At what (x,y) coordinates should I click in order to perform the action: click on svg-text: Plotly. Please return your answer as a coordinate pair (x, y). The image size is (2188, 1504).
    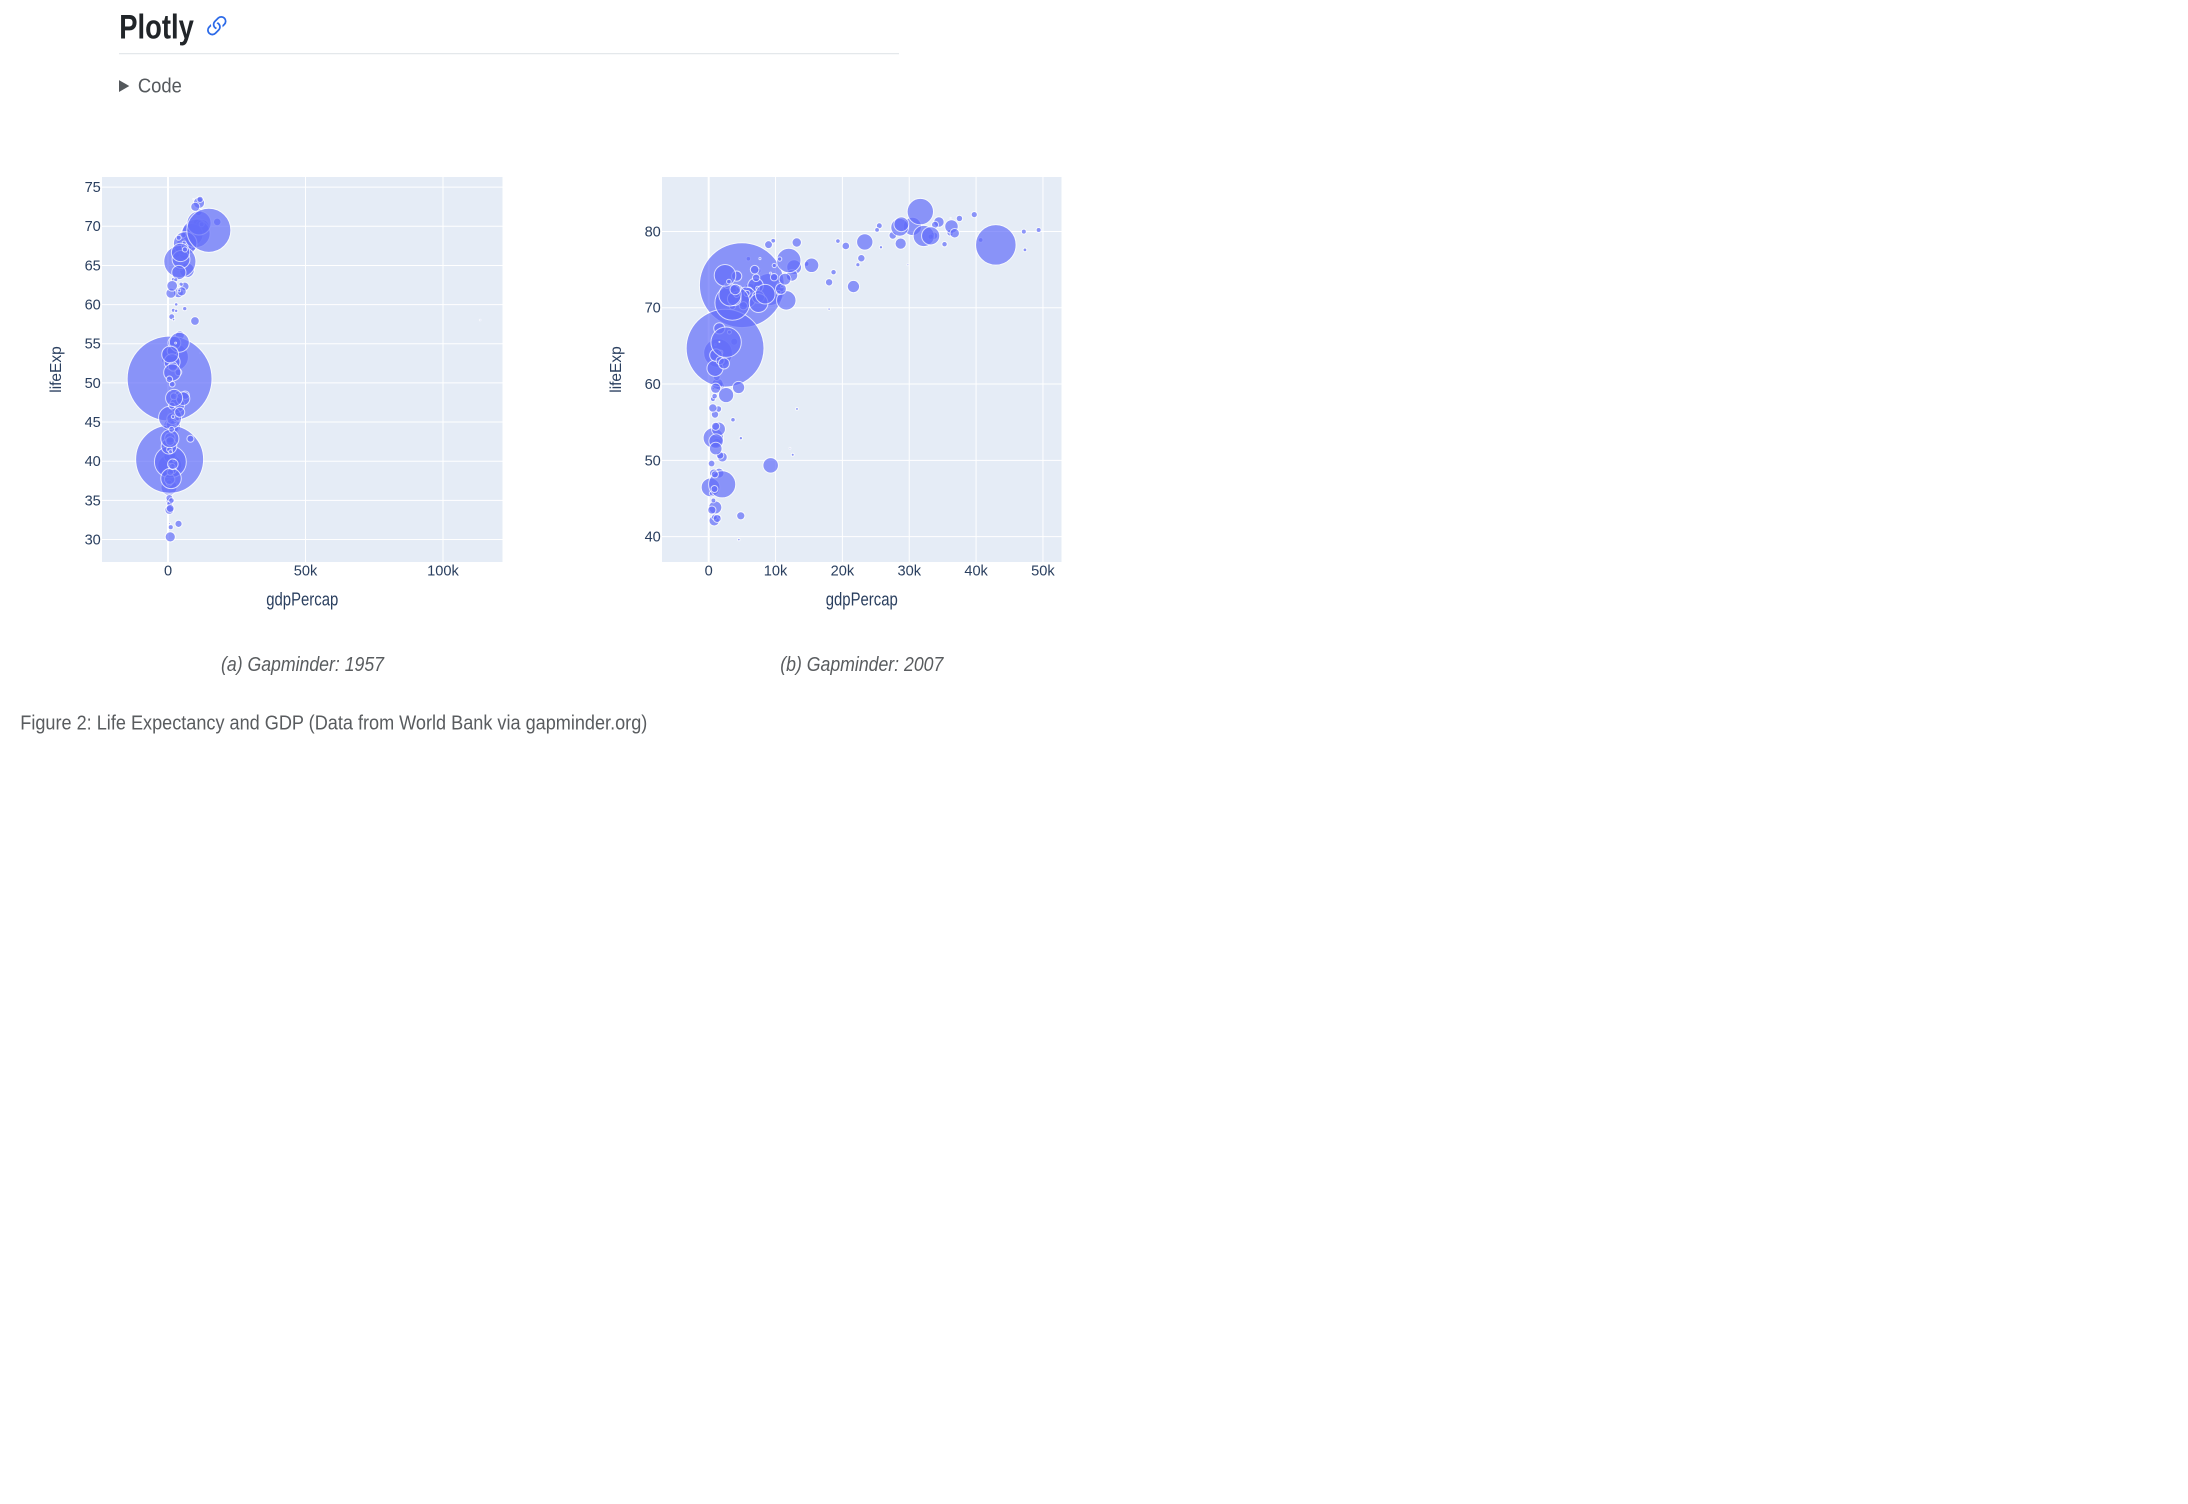
    Looking at the image, I should click on (156, 28).